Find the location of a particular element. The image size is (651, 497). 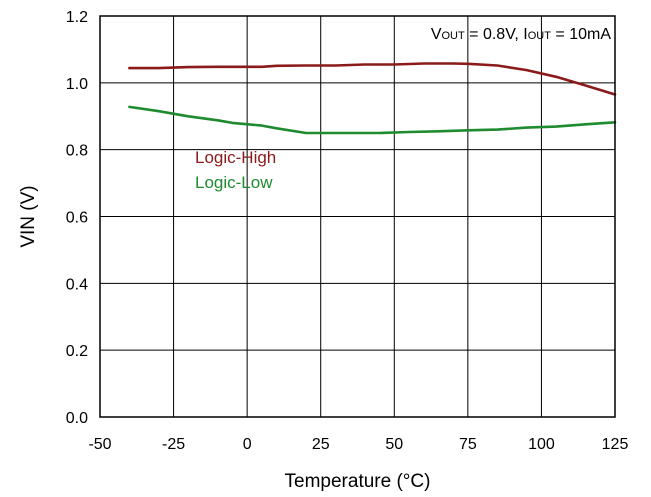

annotation-text: = 10mA is located at coordinates (581, 34).